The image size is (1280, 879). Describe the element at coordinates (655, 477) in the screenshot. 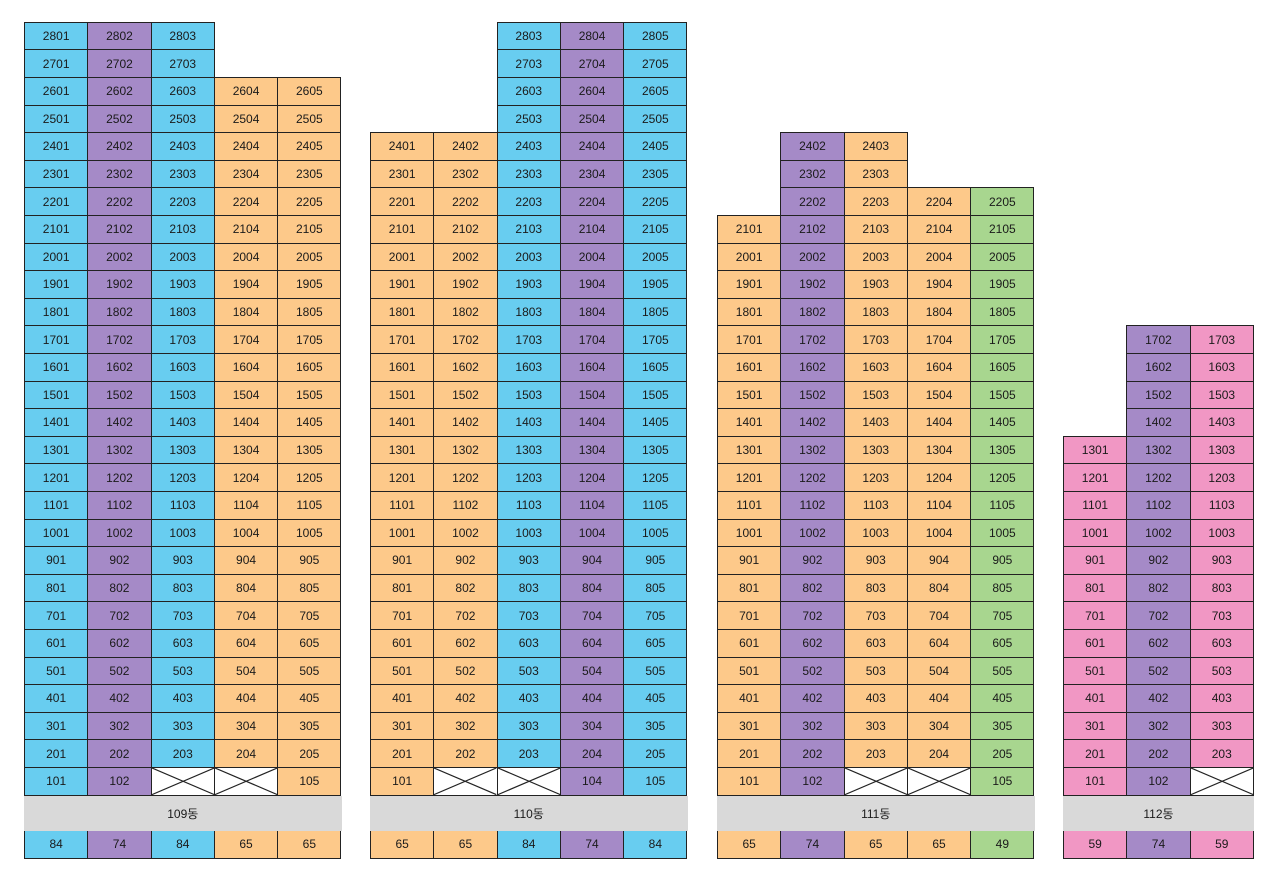

I see `unit-cell: 1205` at that location.